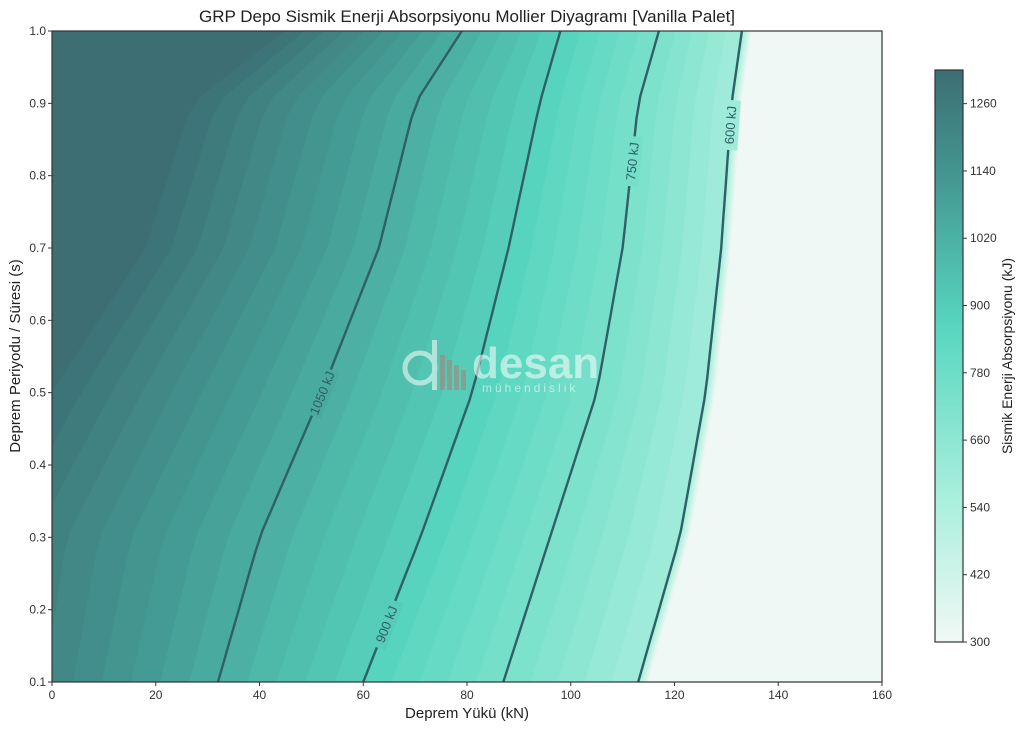 This screenshot has height=730, width=1024. Describe the element at coordinates (535, 363) in the screenshot. I see `watermark-name: desan` at that location.